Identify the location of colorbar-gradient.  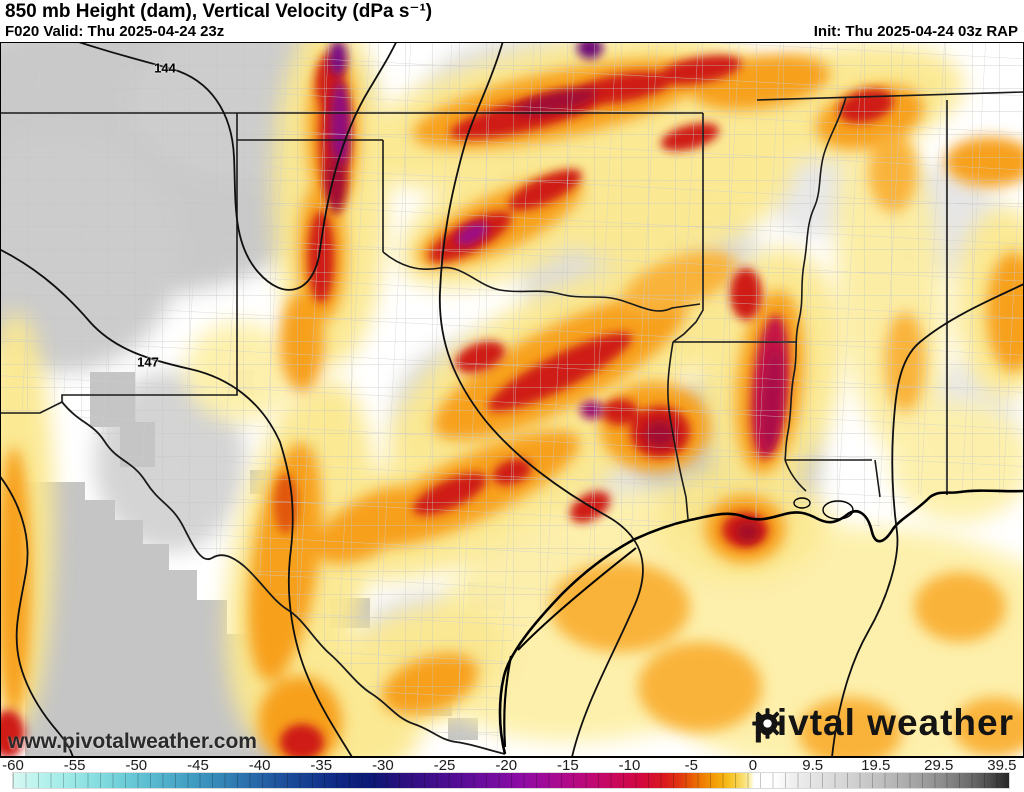
(511, 780).